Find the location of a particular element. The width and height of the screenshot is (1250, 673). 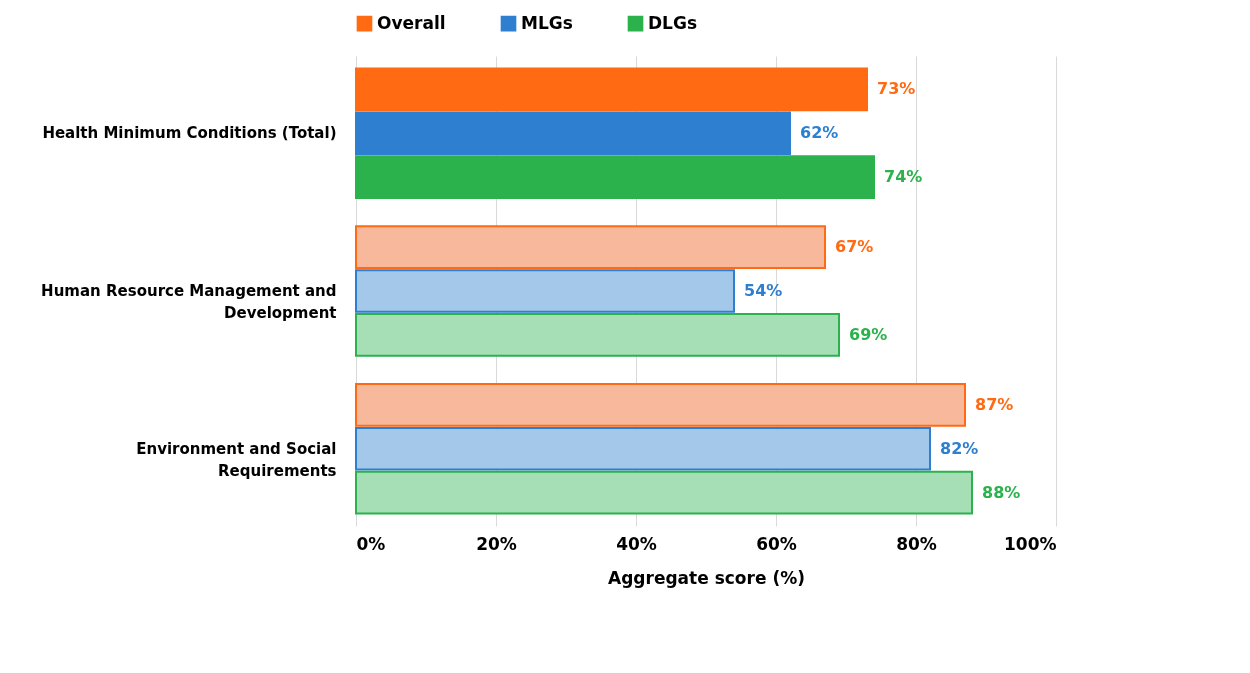

data-label: 54% is located at coordinates (763, 290).